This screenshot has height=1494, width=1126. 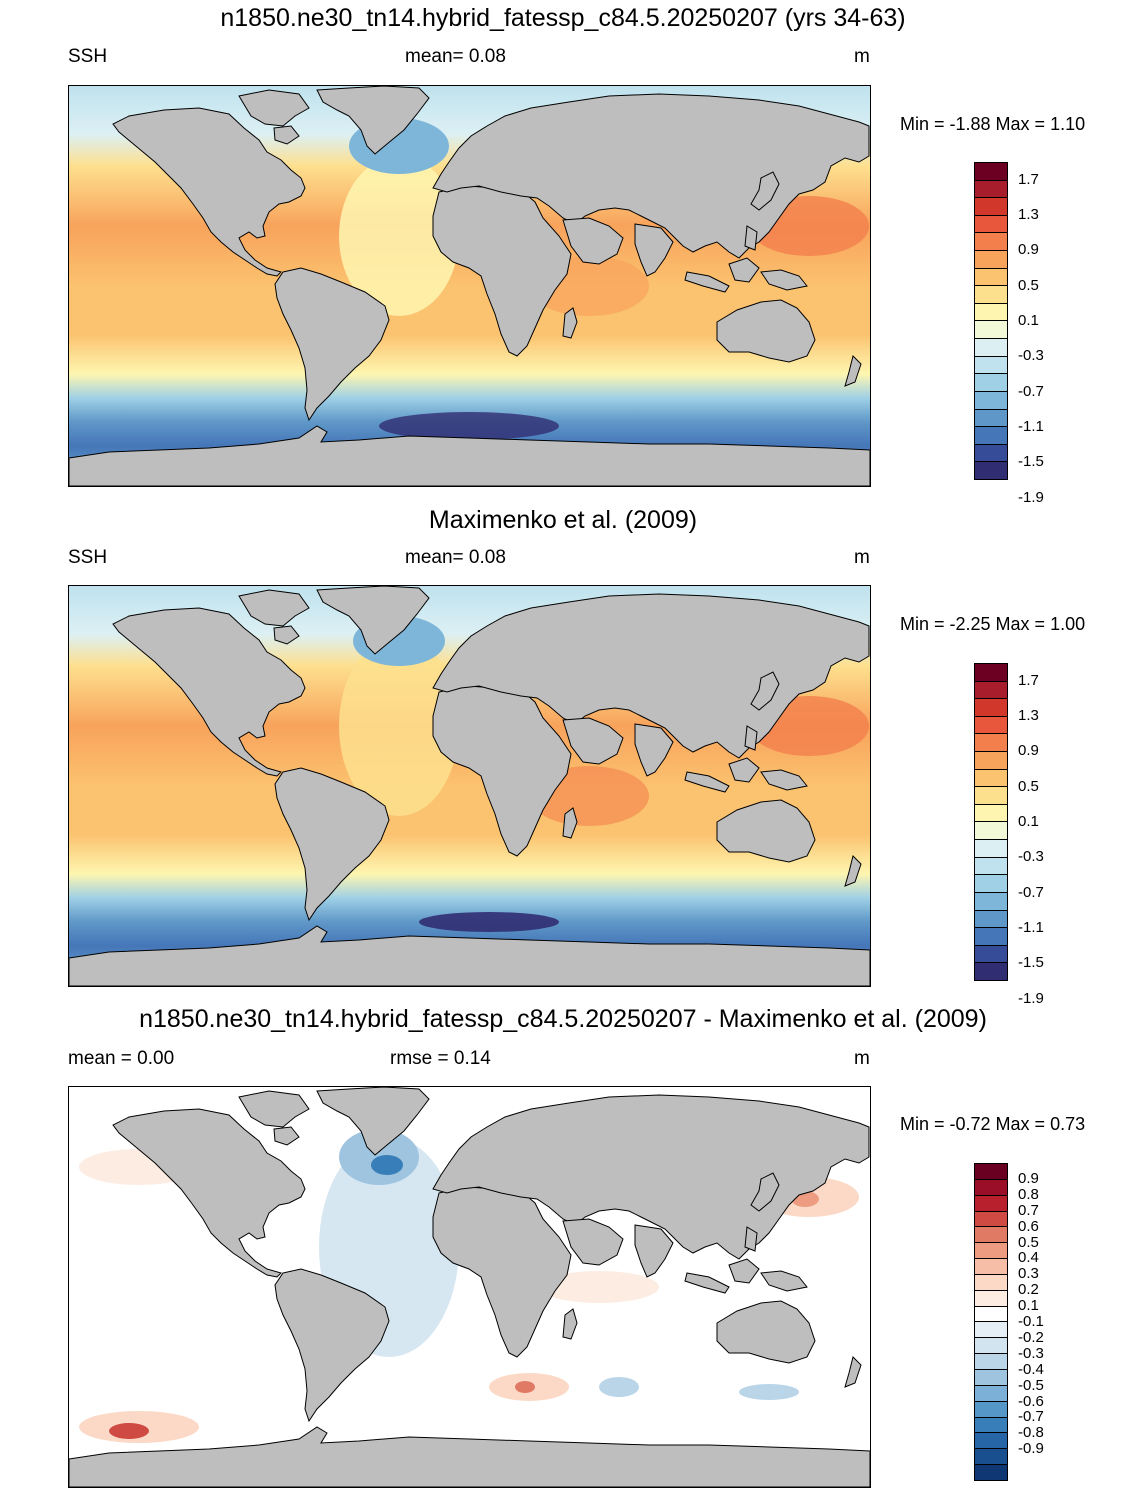 I want to click on panel1-colorbar, so click(x=991, y=321).